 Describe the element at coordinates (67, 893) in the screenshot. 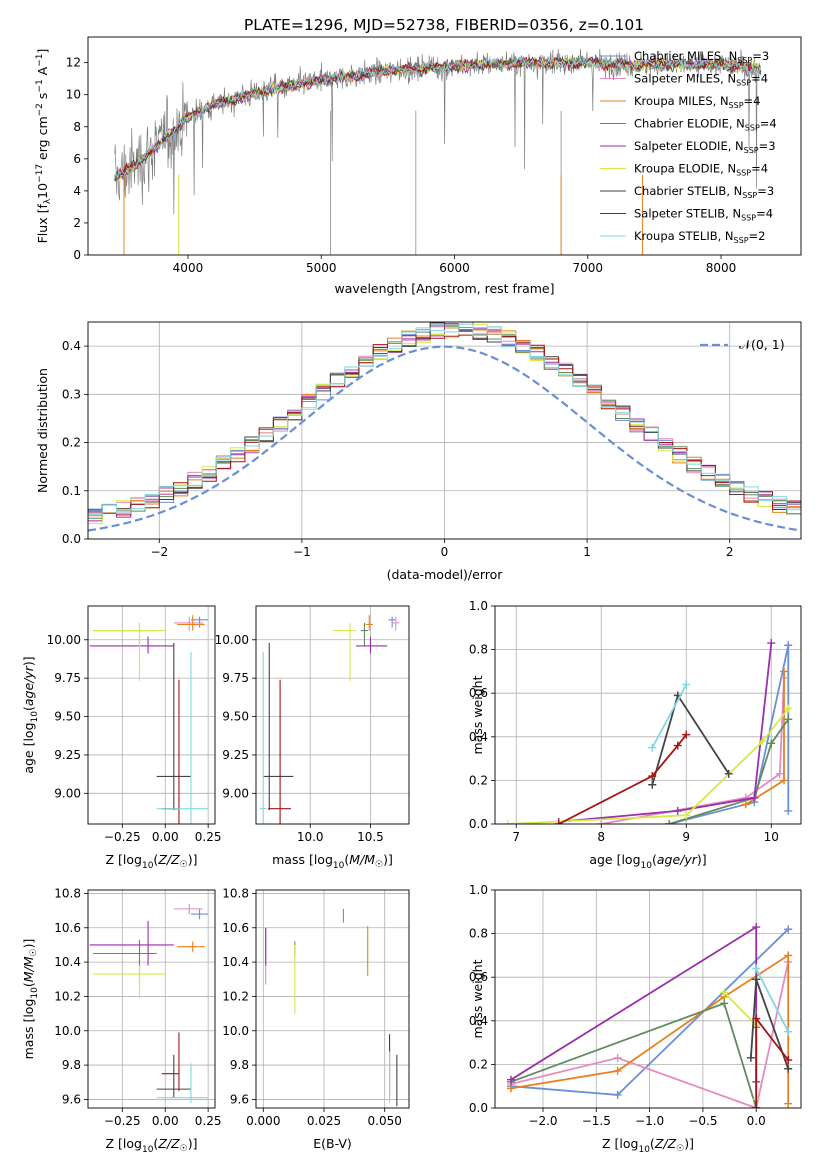

I see `y-tick-label: 10.8` at that location.